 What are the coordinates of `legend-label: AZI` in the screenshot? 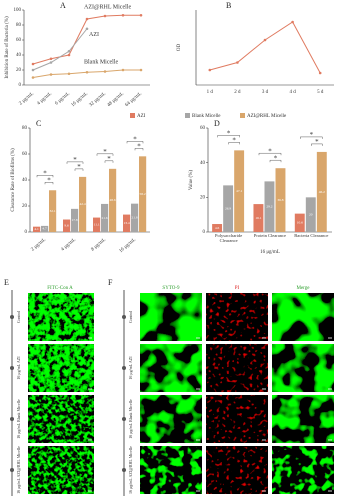 It's located at (141, 116).